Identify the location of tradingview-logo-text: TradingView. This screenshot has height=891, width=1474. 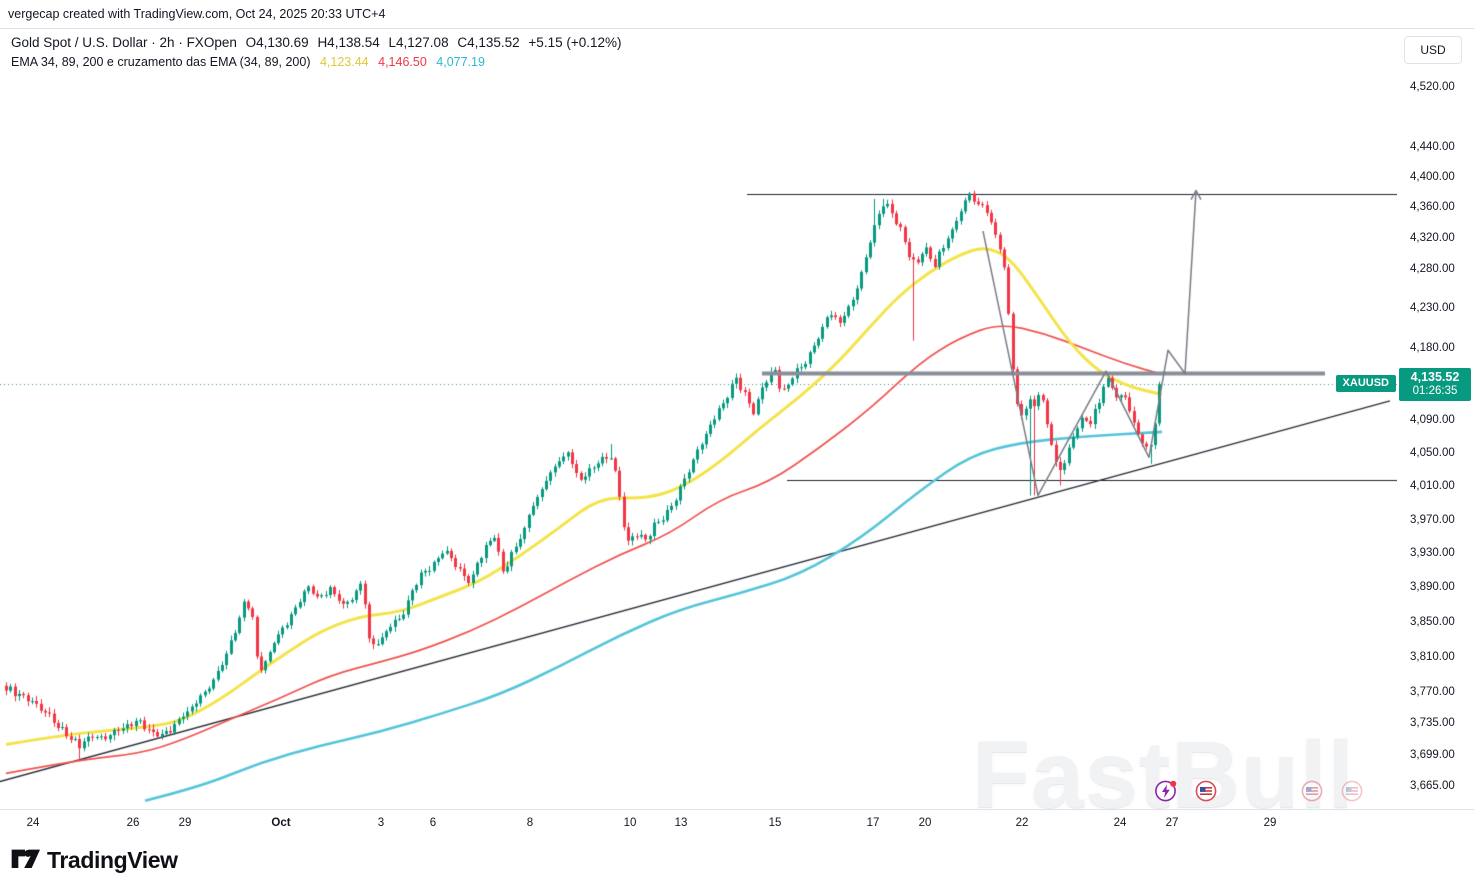
(112, 860).